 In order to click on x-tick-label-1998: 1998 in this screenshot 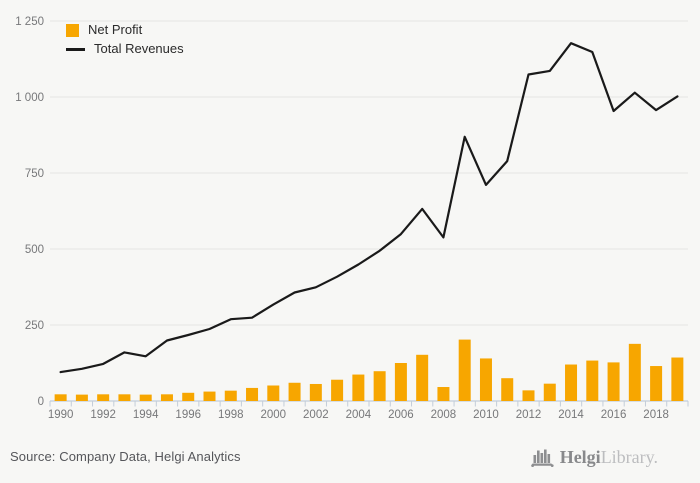, I will do `click(231, 415)`.